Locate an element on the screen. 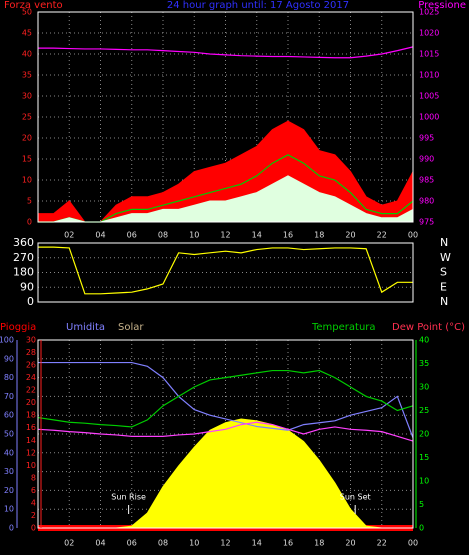 Image resolution: width=469 pixels, height=555 pixels. y-tick-label: 5 is located at coordinates (29, 201).